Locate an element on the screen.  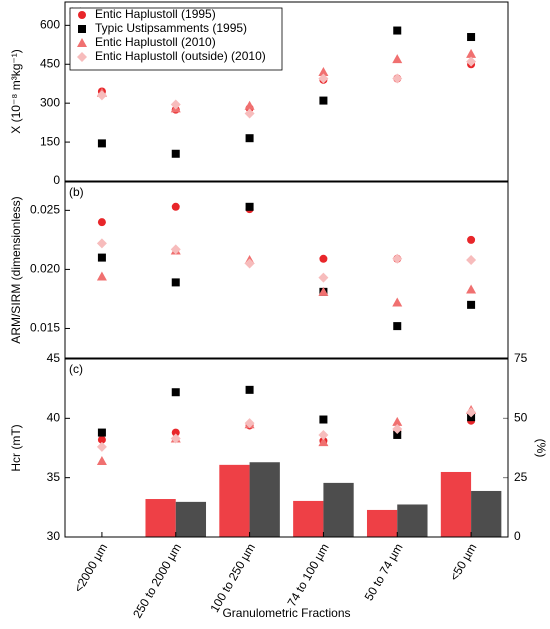
x-tick-label: <50 µm is located at coordinates (463, 562).